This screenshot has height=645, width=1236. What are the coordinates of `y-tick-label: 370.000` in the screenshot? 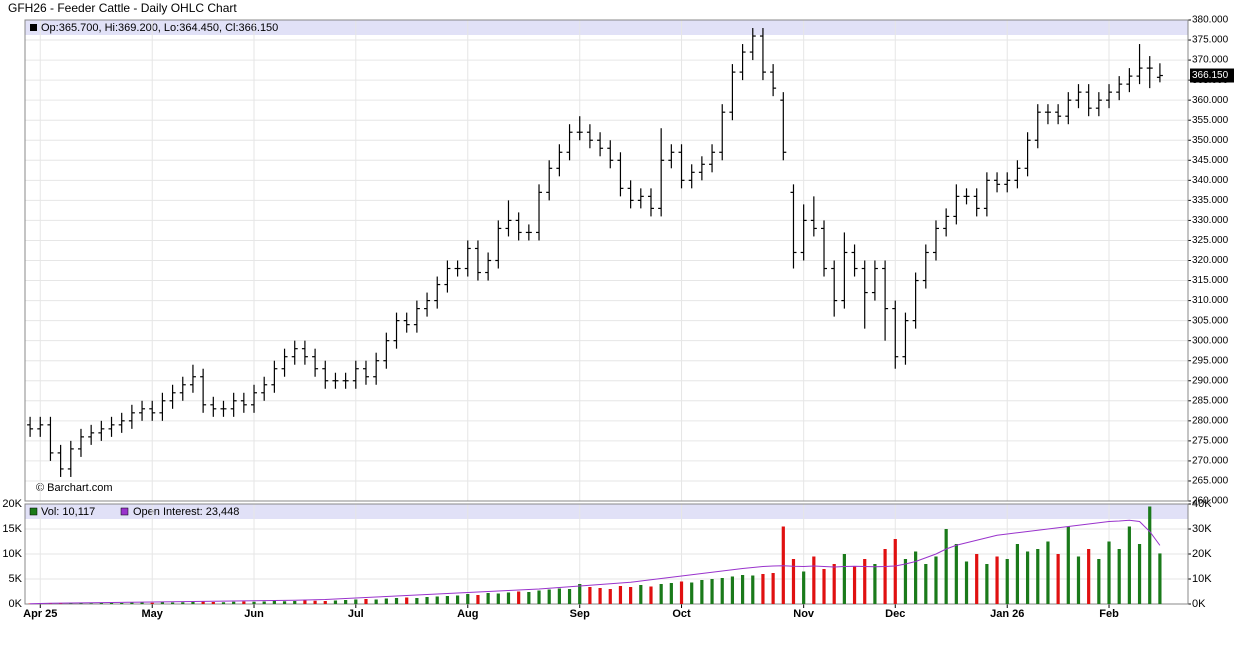 It's located at (1210, 60).